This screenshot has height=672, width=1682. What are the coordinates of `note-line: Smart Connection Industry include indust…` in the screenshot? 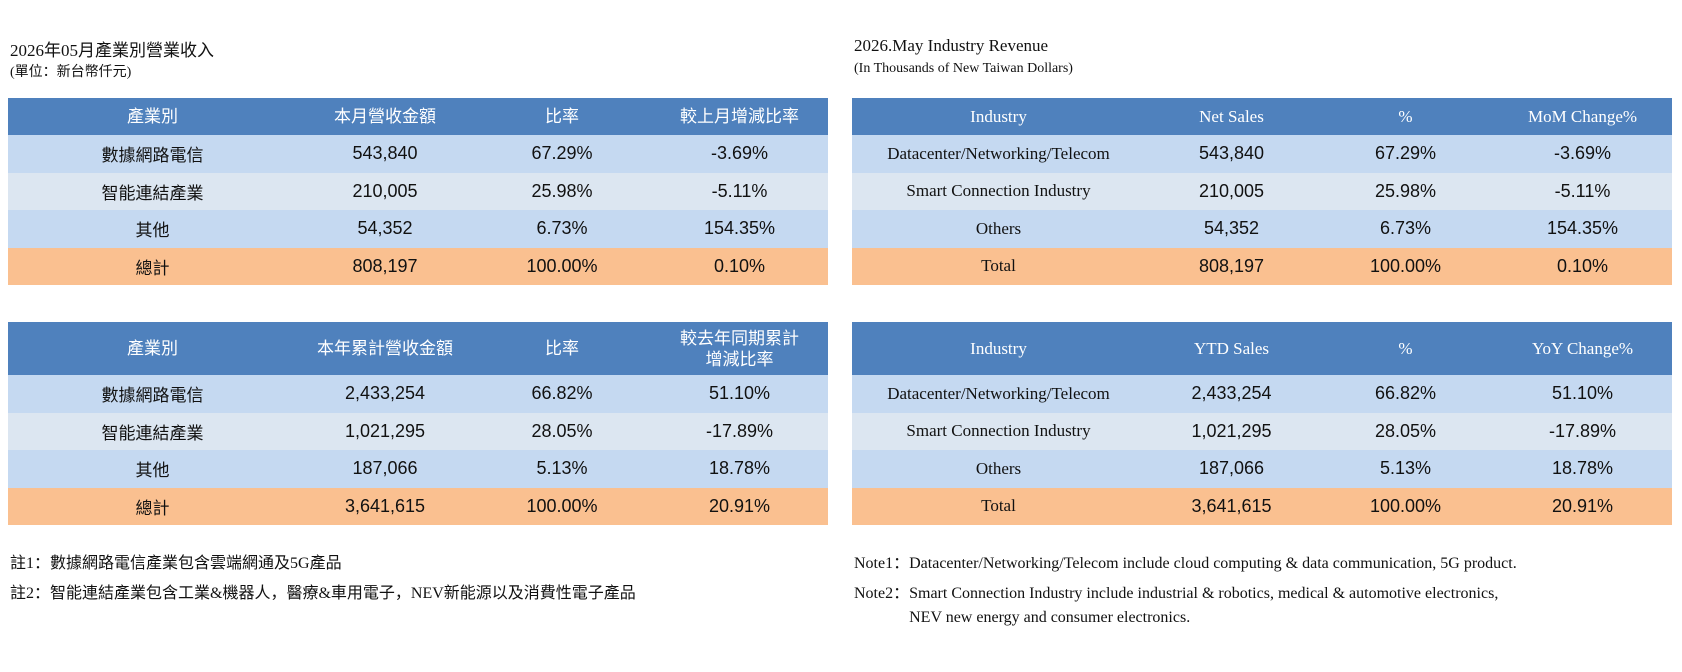 It's located at (1204, 593).